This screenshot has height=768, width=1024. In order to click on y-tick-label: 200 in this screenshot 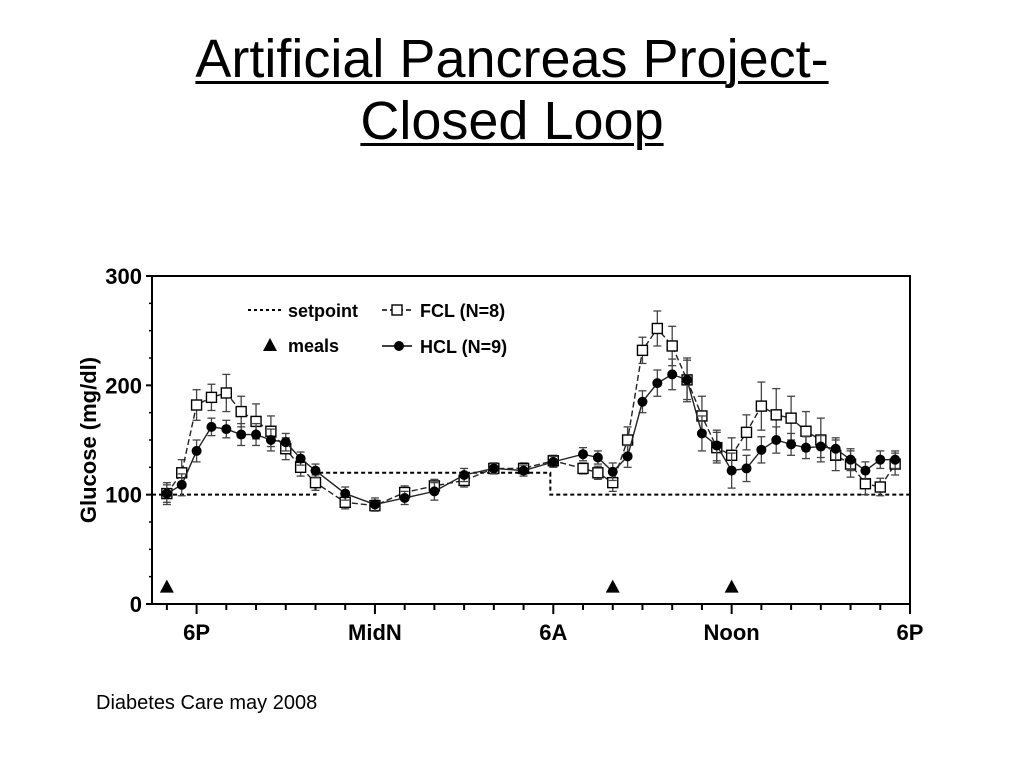, I will do `click(123, 385)`.